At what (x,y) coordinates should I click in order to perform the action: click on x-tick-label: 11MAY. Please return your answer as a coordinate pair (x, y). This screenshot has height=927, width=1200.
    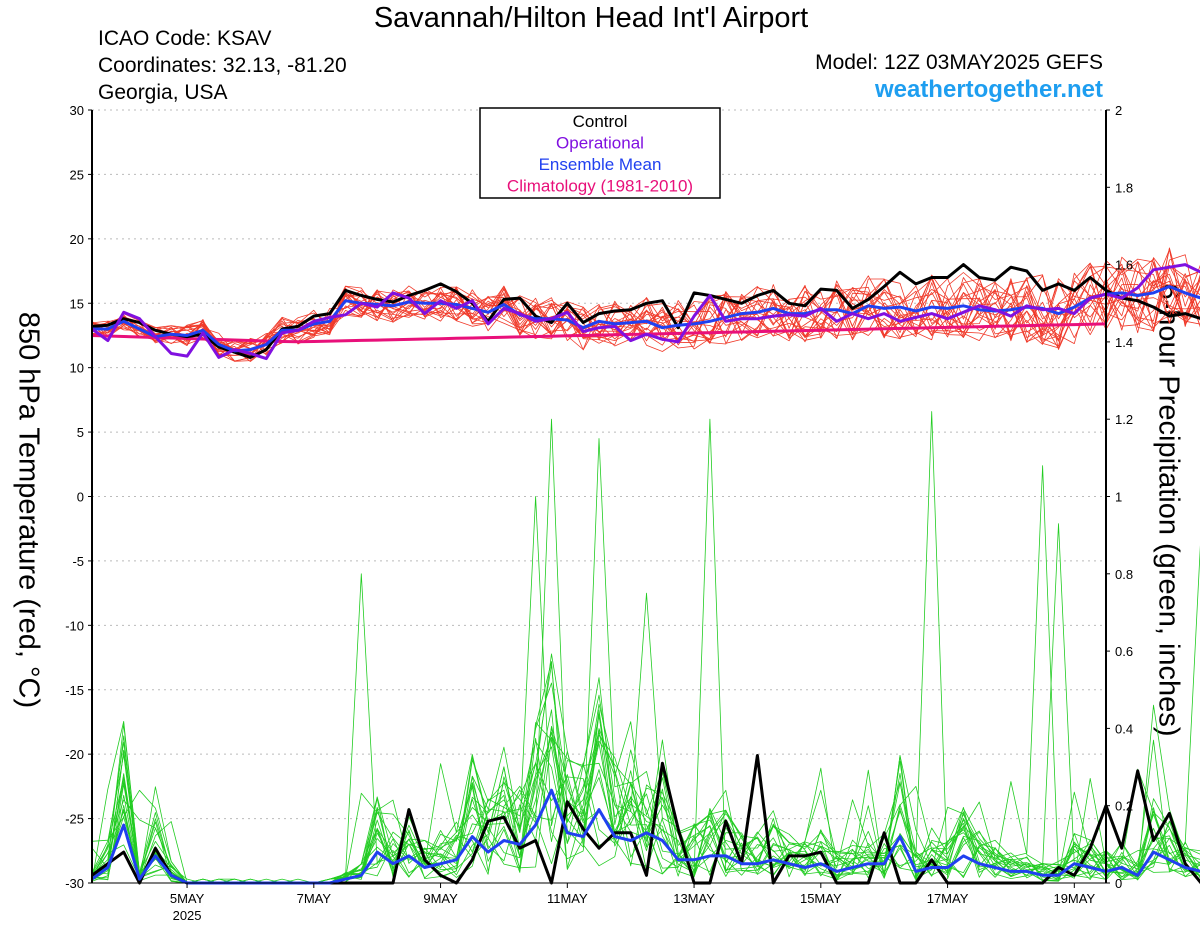
    Looking at the image, I should click on (567, 898).